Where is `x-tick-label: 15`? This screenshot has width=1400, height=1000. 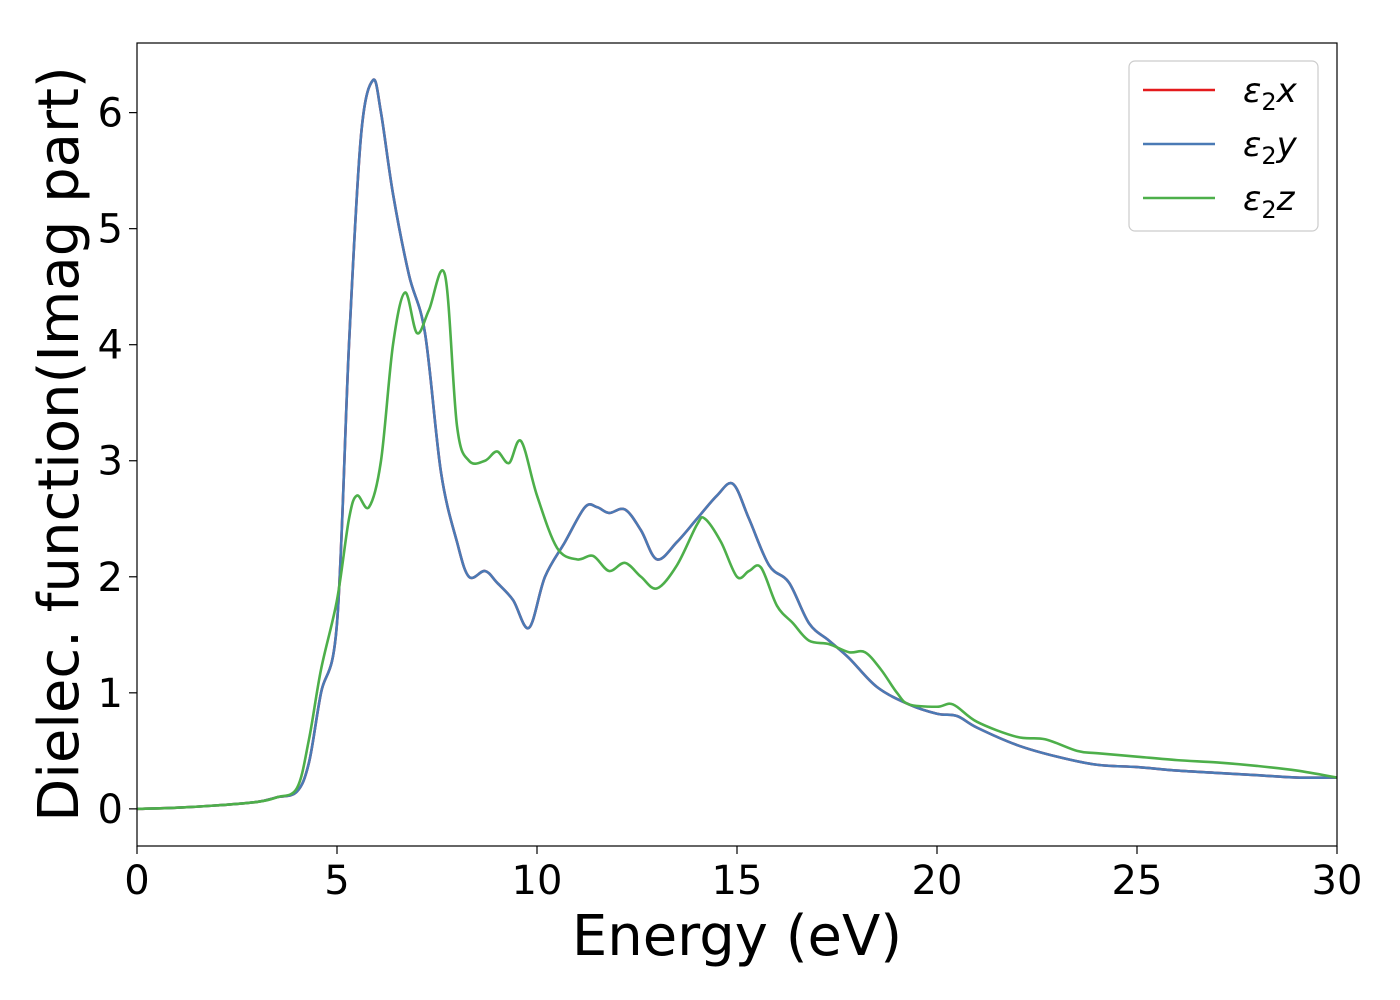 x-tick-label: 15 is located at coordinates (737, 881).